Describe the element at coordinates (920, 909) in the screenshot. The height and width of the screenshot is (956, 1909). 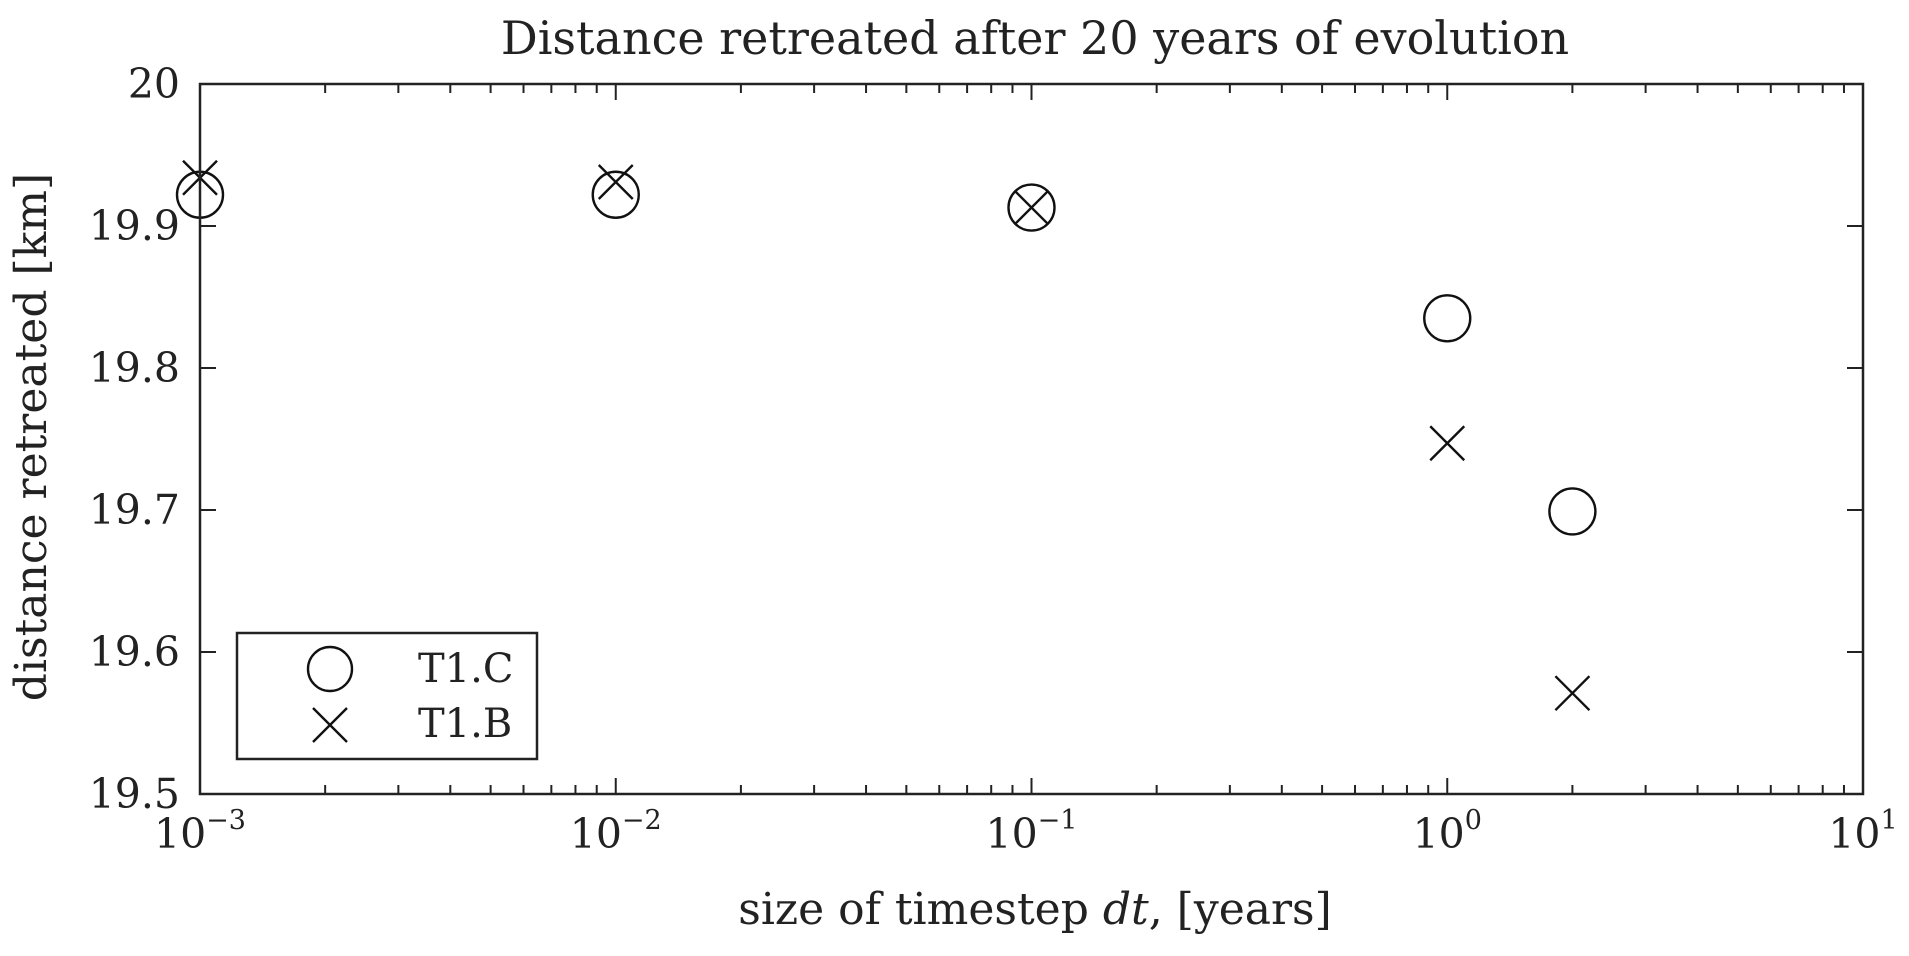
I see `x-axis-label-prefix: size of timestep` at that location.